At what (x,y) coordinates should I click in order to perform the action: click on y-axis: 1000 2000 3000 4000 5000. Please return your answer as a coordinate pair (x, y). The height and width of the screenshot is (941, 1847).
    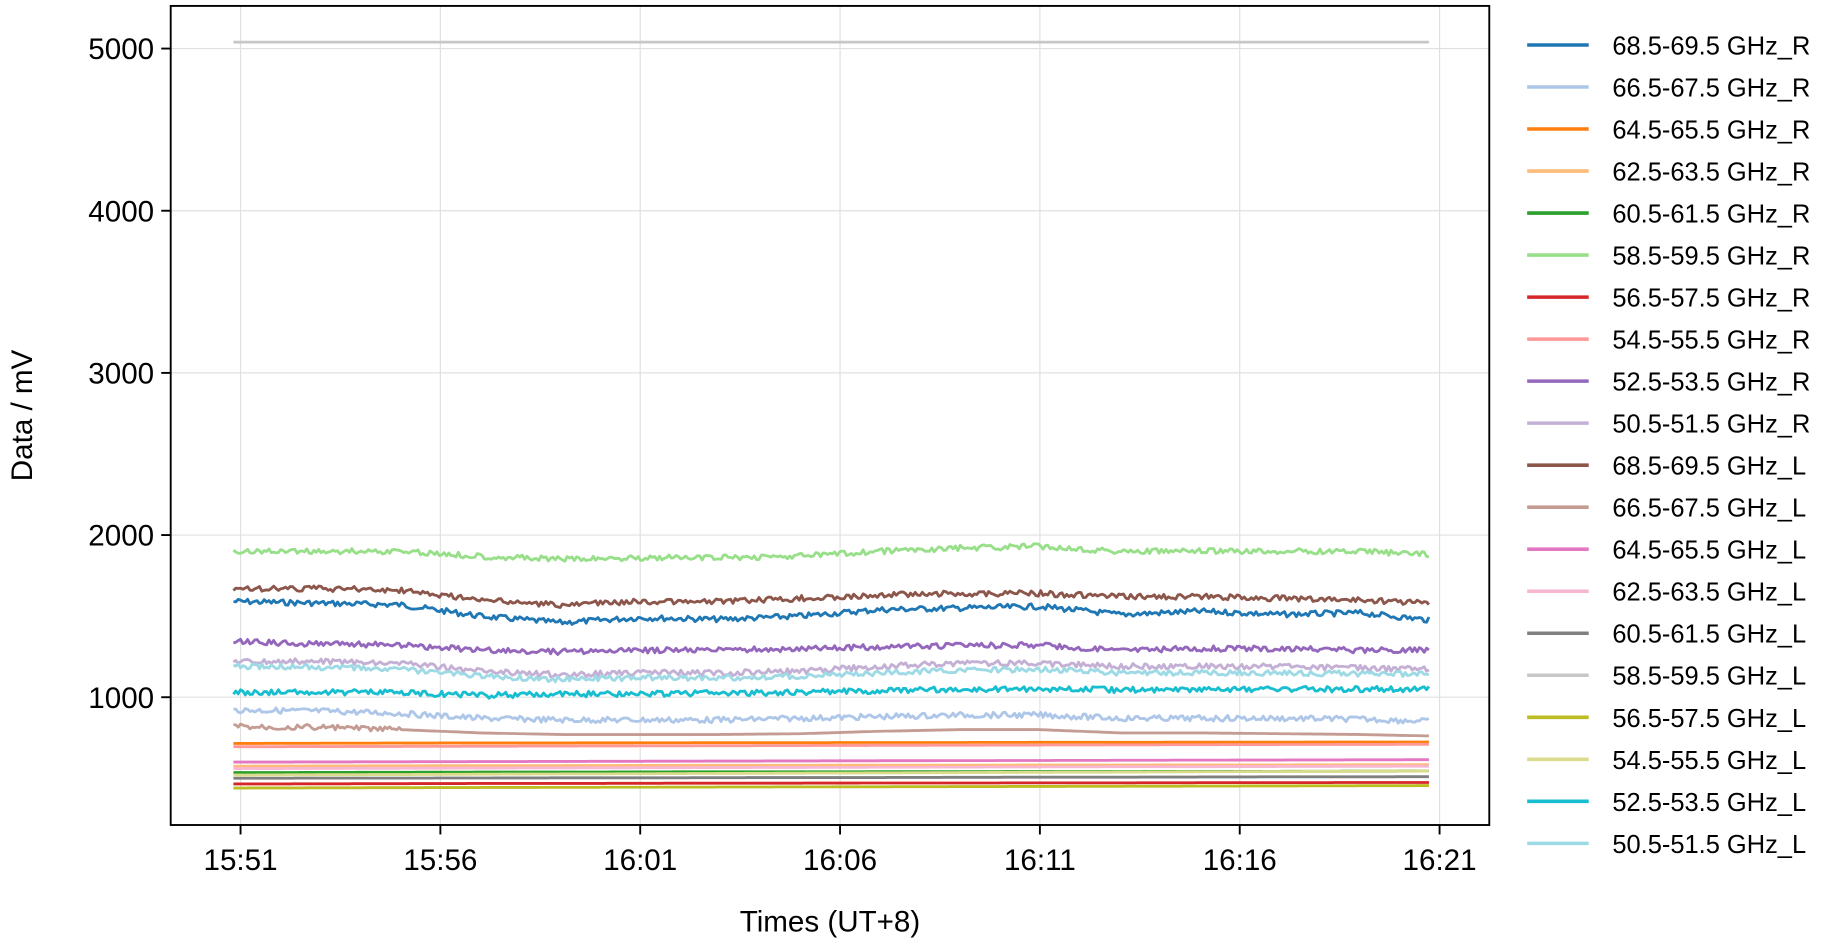
    Looking at the image, I should click on (129, 374).